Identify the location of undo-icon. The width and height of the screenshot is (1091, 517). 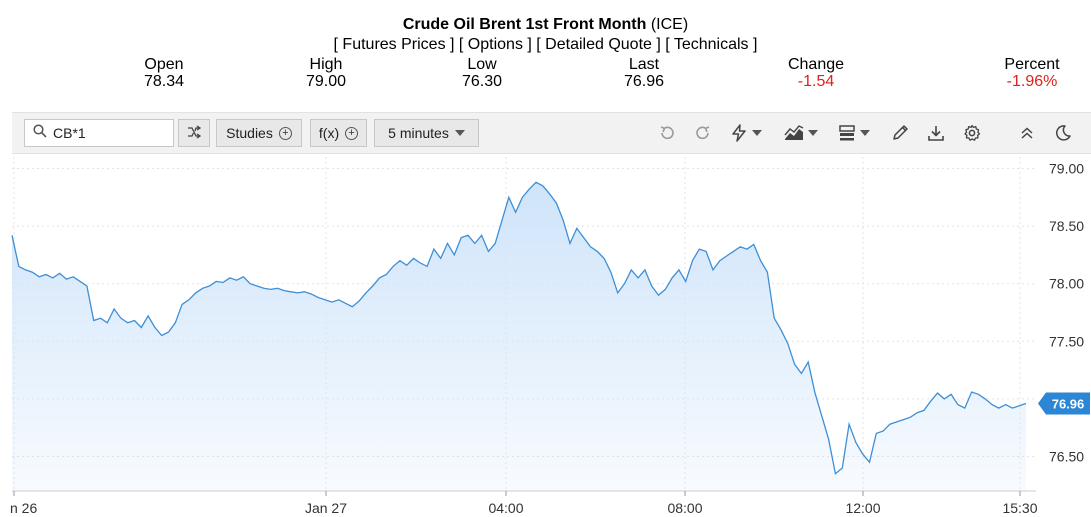
(667, 133).